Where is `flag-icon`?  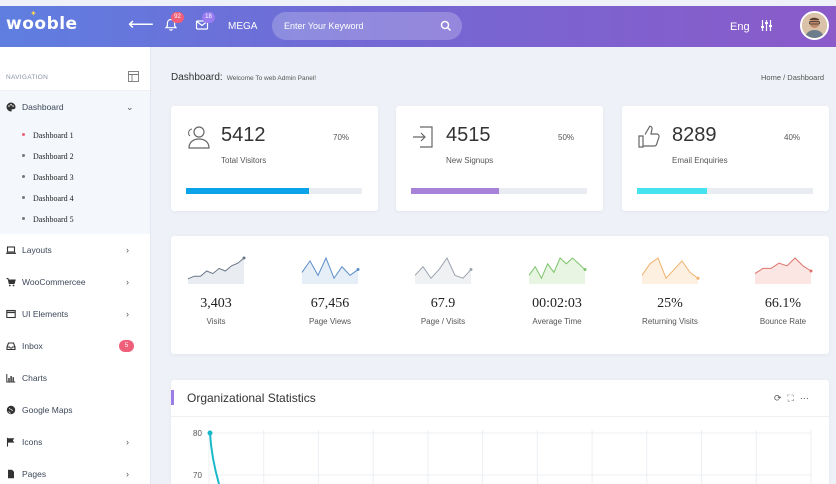
flag-icon is located at coordinates (11, 442).